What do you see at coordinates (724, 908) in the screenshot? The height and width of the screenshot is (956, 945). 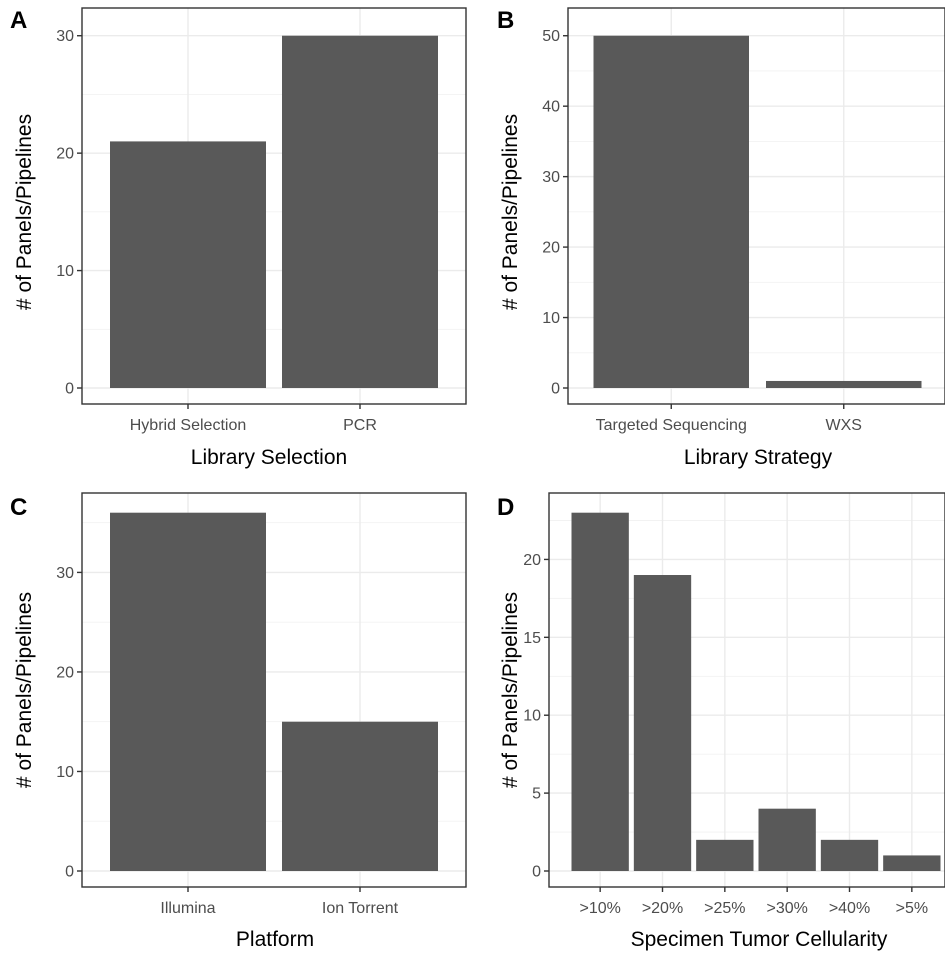 I see `x-tick-label: >25%` at bounding box center [724, 908].